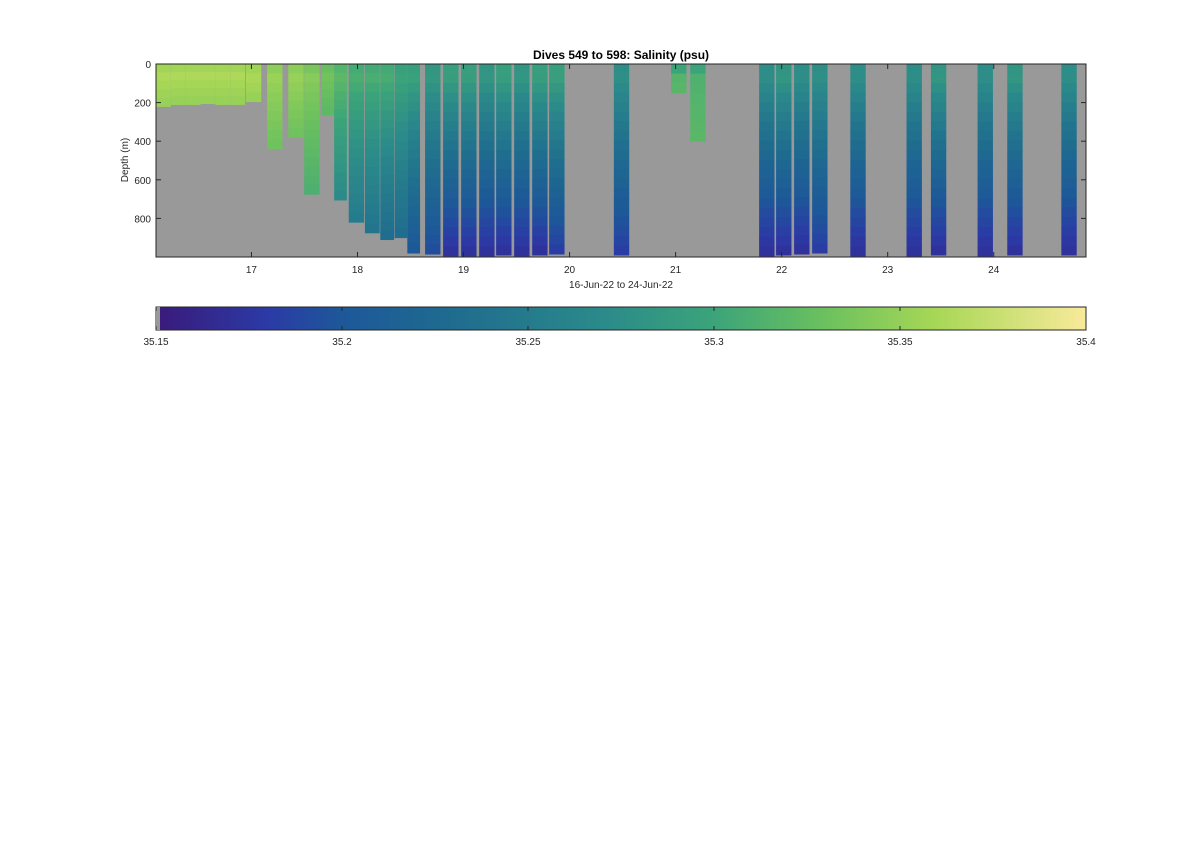 This screenshot has height=851, width=1200. I want to click on y-tick-label: 200, so click(142, 104).